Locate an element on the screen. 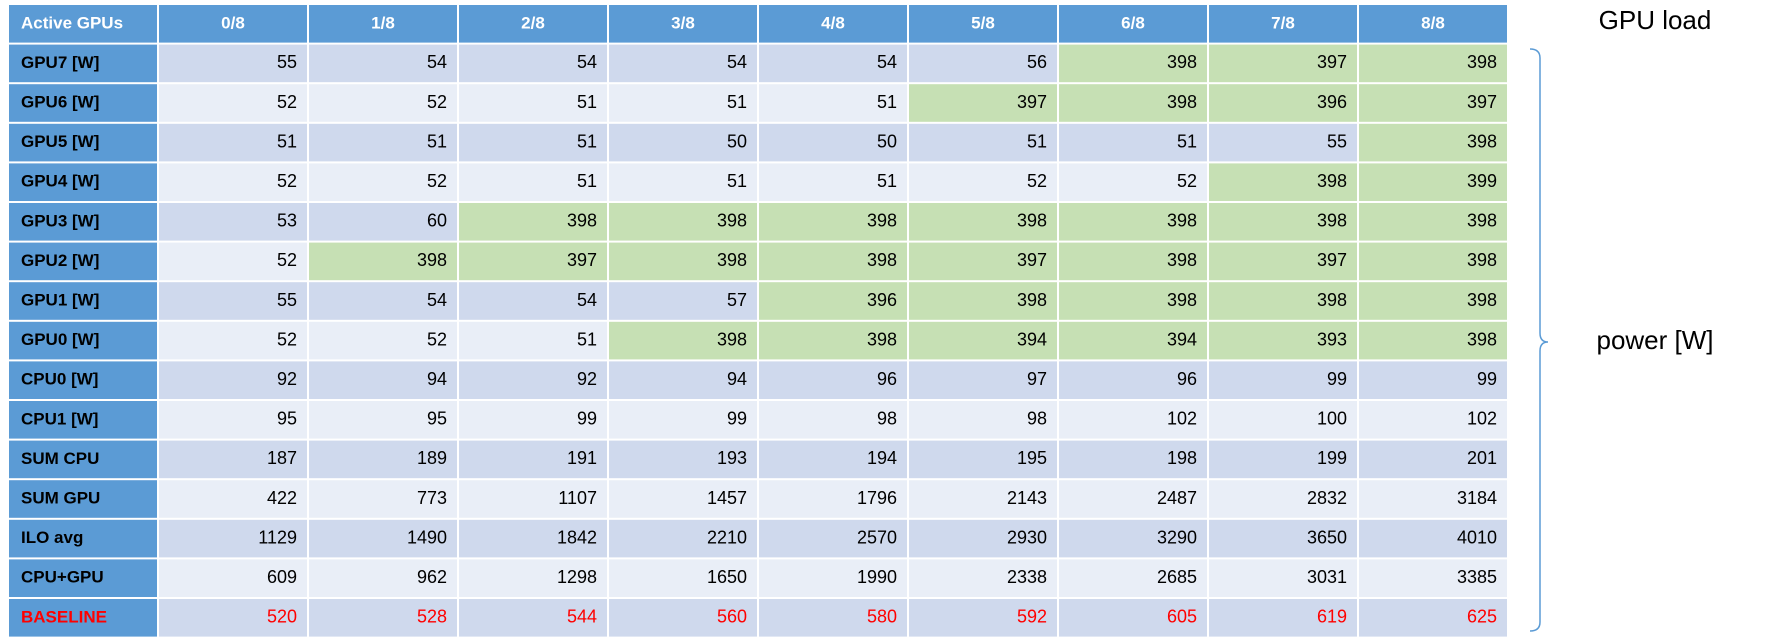 The width and height of the screenshot is (1778, 641). power-label: power [W] is located at coordinates (1654, 340).